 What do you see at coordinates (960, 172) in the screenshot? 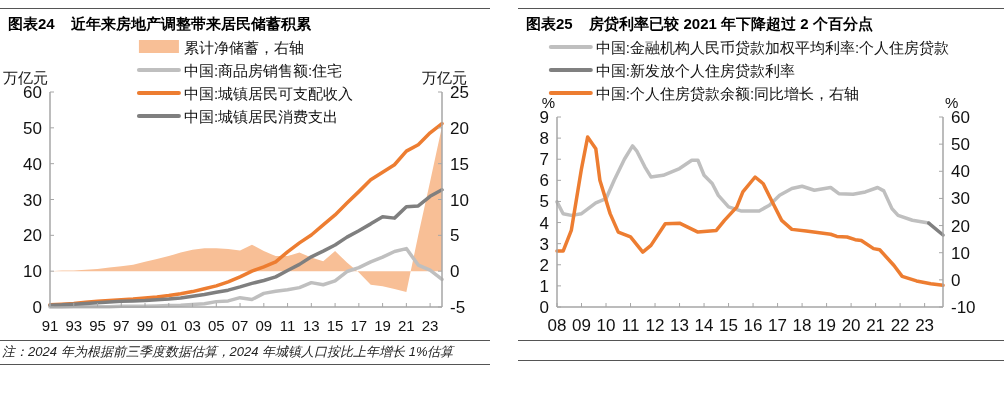
I see `y2-tick-label: 40` at bounding box center [960, 172].